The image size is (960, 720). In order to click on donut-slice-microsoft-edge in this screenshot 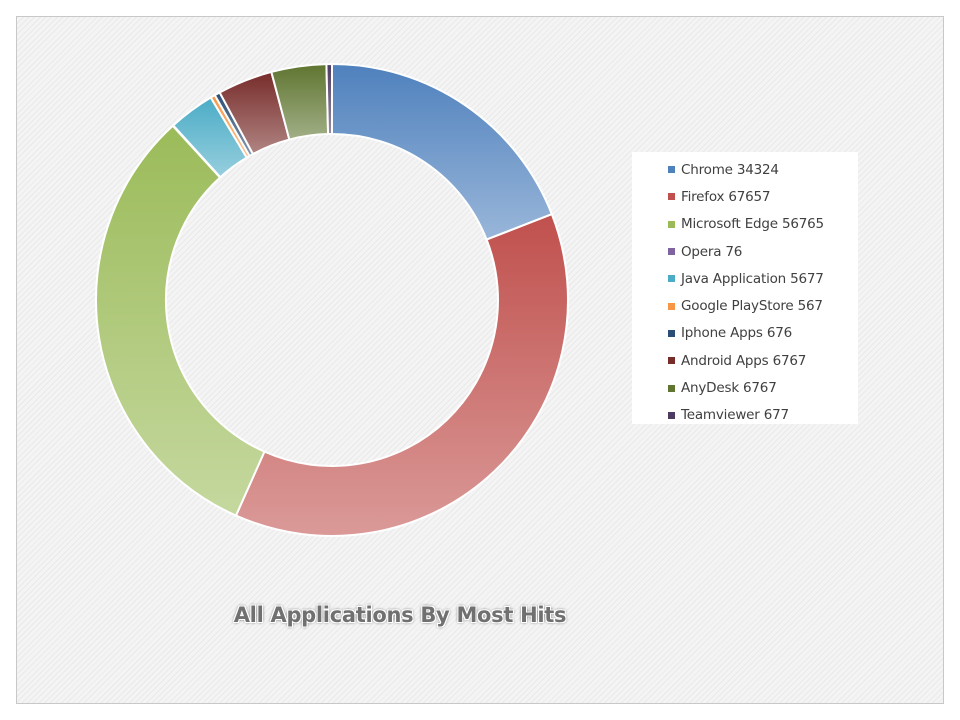, I will do `click(180, 320)`.